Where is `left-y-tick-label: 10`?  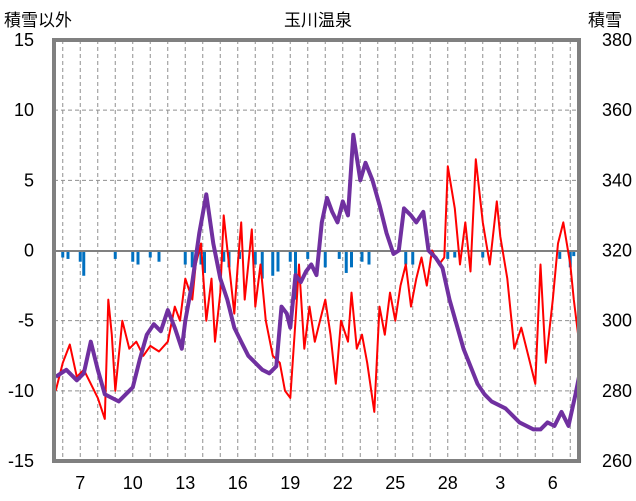 left-y-tick-label: 10 is located at coordinates (24, 110).